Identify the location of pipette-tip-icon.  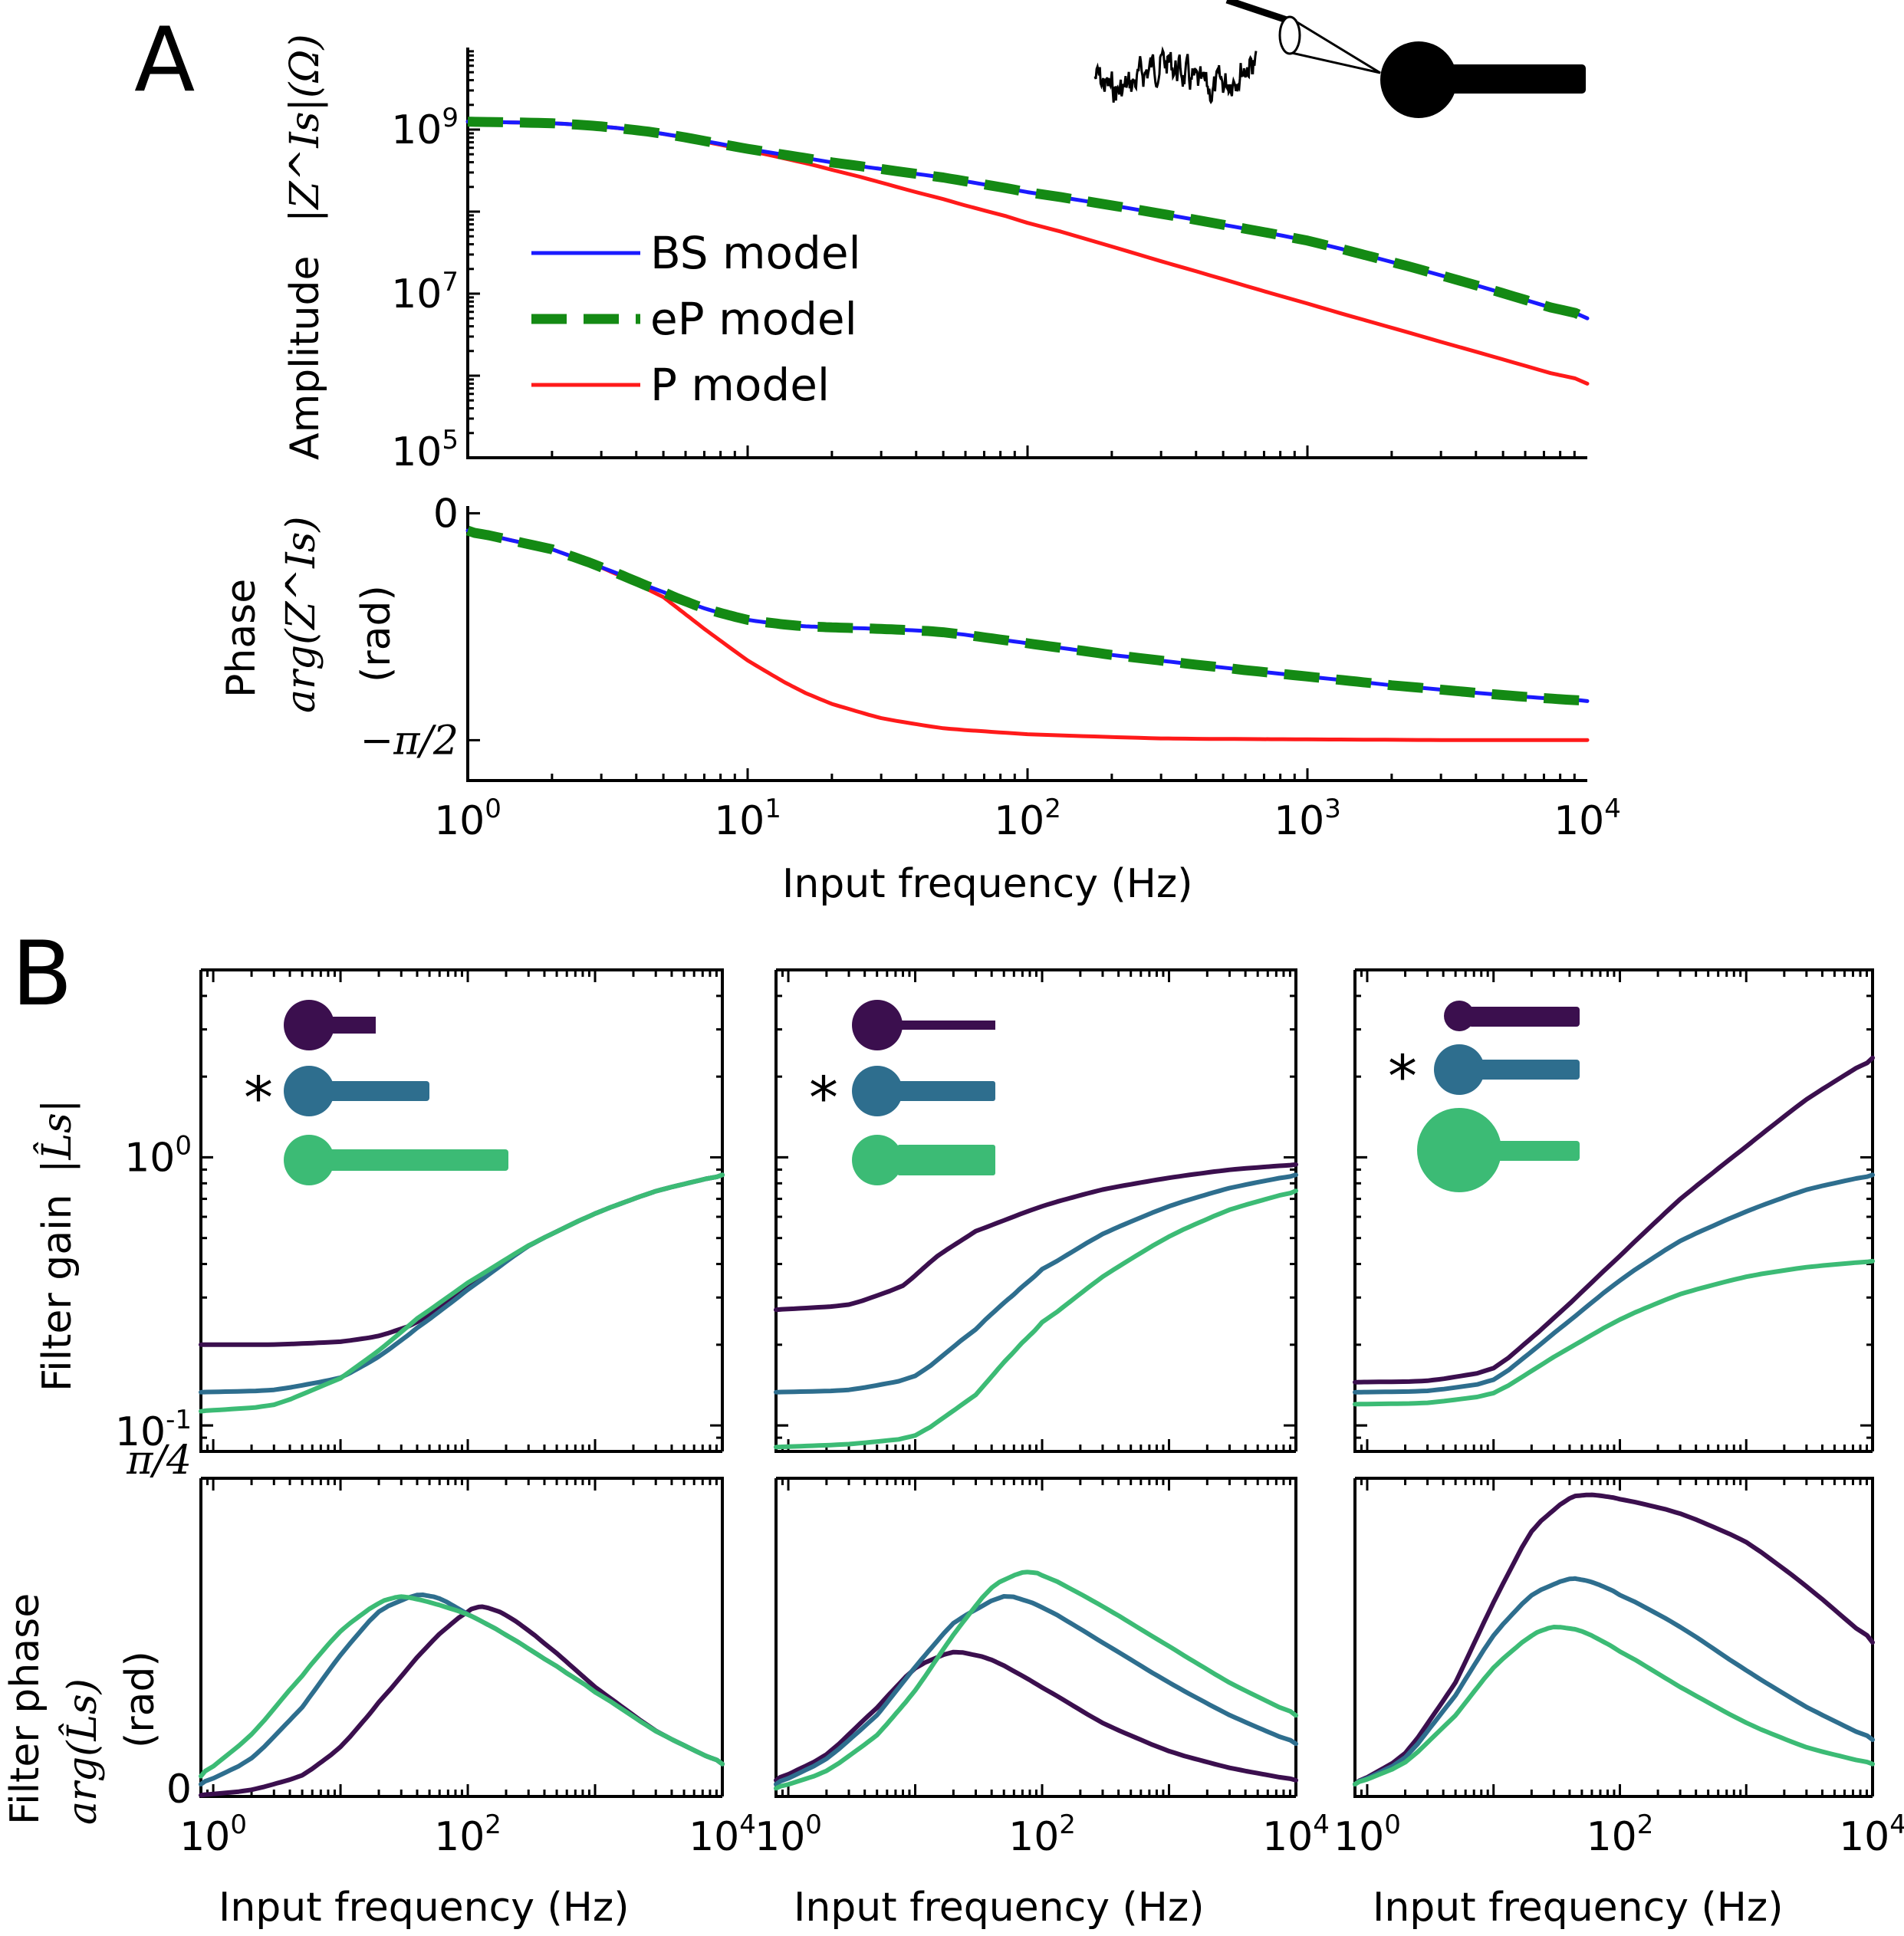
(1289, 35).